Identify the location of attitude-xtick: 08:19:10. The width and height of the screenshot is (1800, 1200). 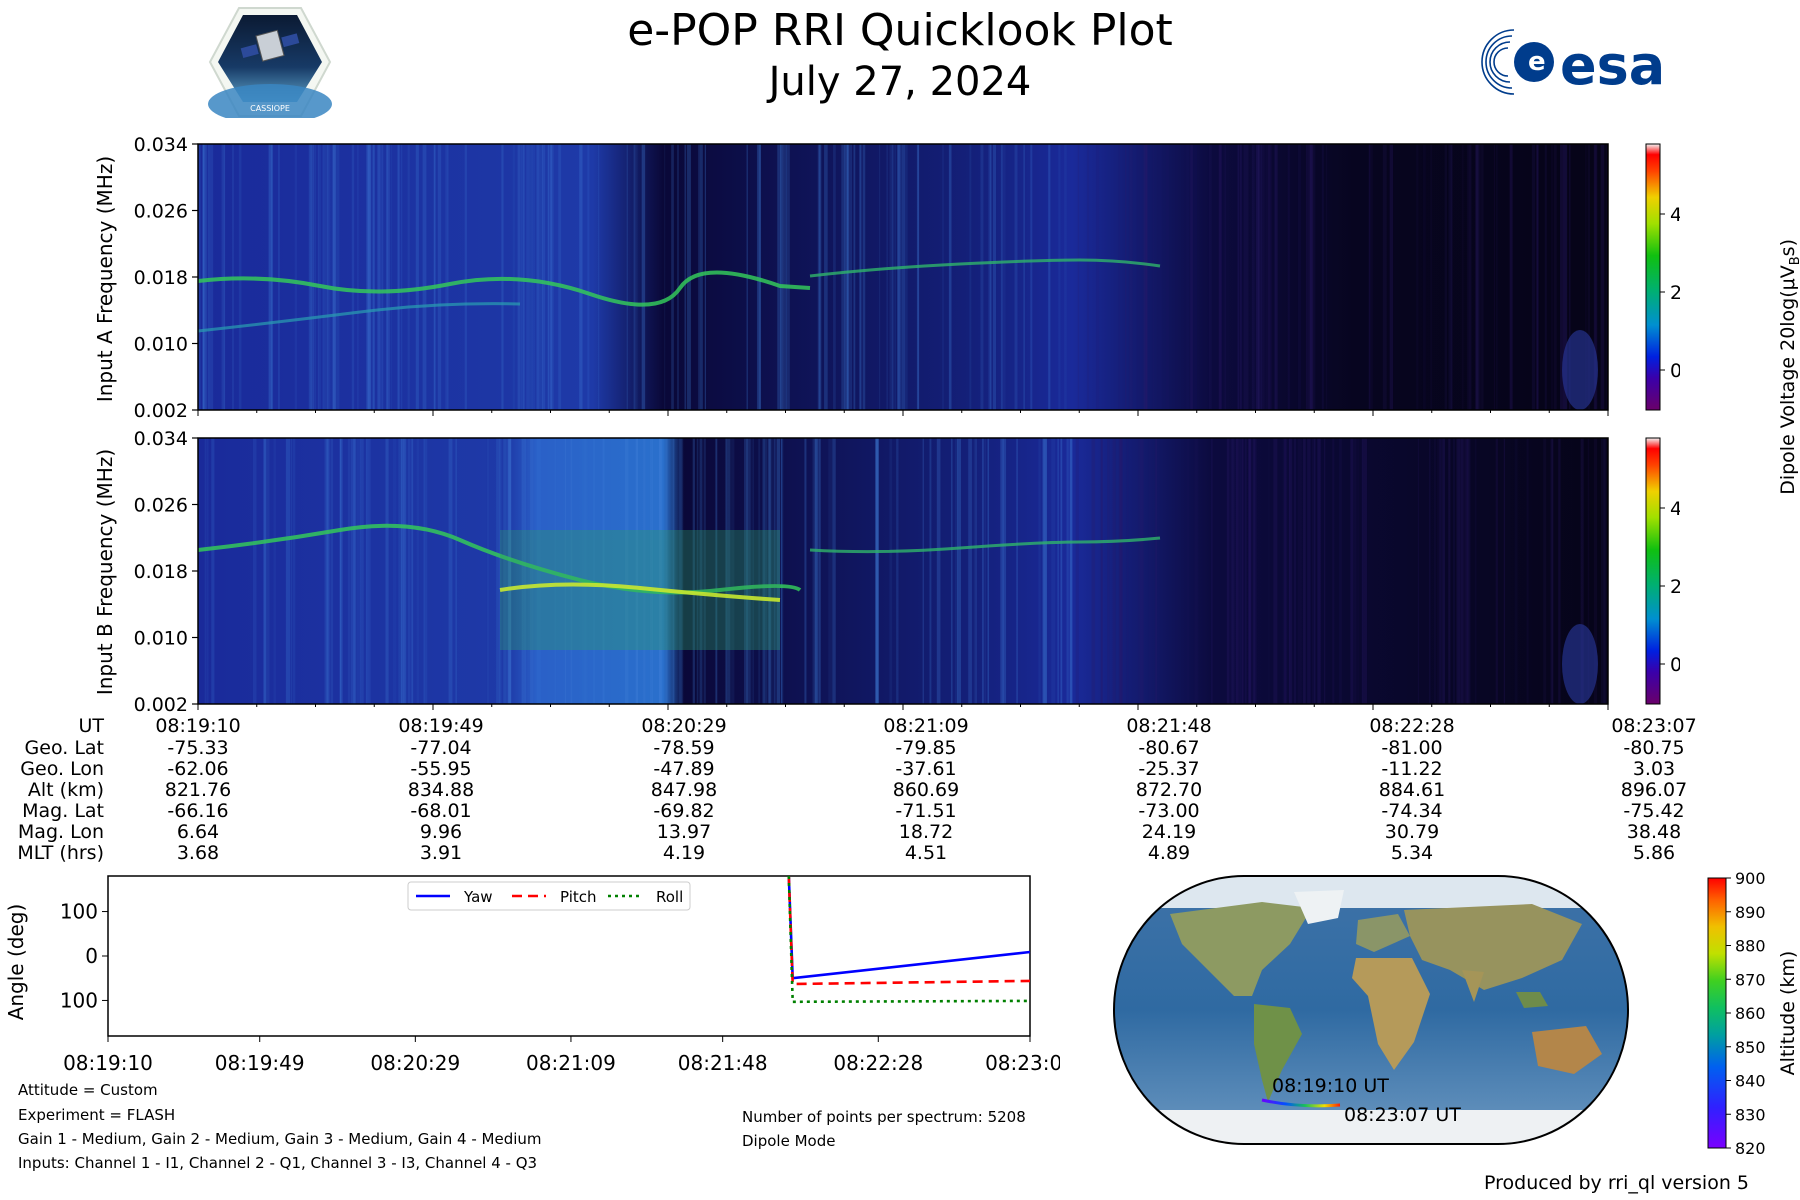
(108, 1063).